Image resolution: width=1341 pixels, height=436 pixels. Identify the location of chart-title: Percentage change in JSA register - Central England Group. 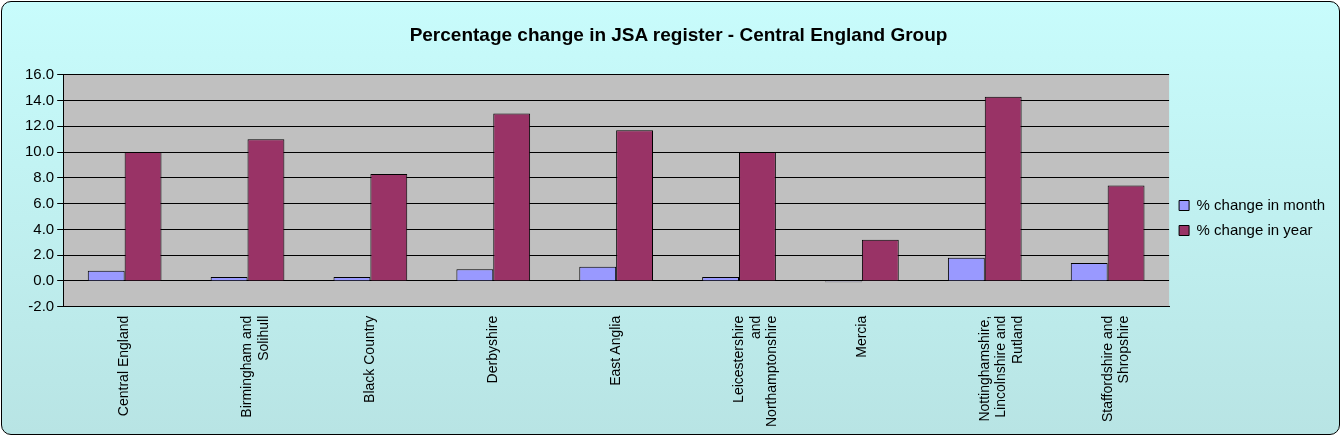
(678, 34).